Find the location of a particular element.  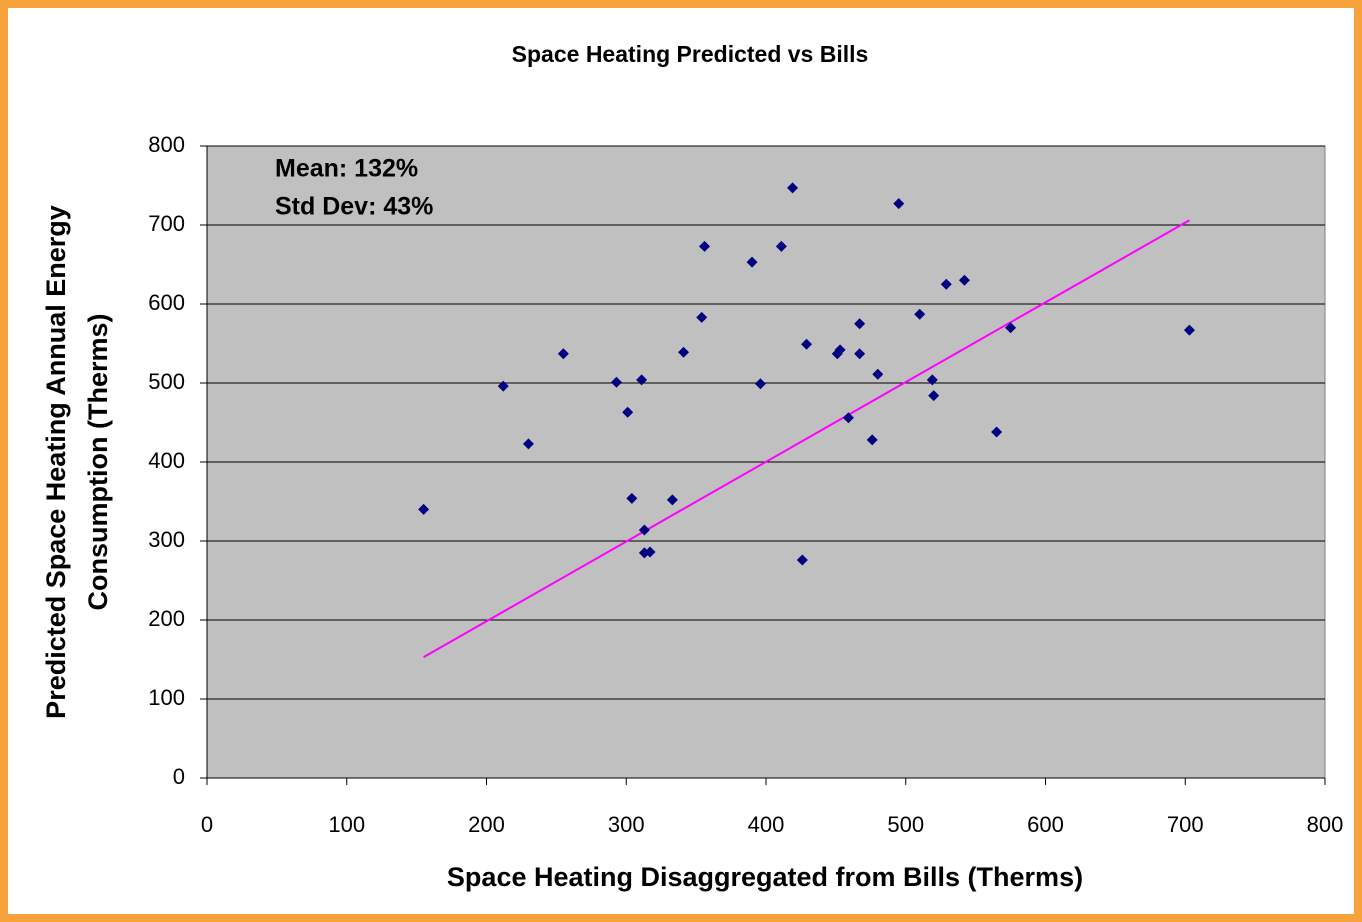

y-tick-label: 400 is located at coordinates (166, 460).